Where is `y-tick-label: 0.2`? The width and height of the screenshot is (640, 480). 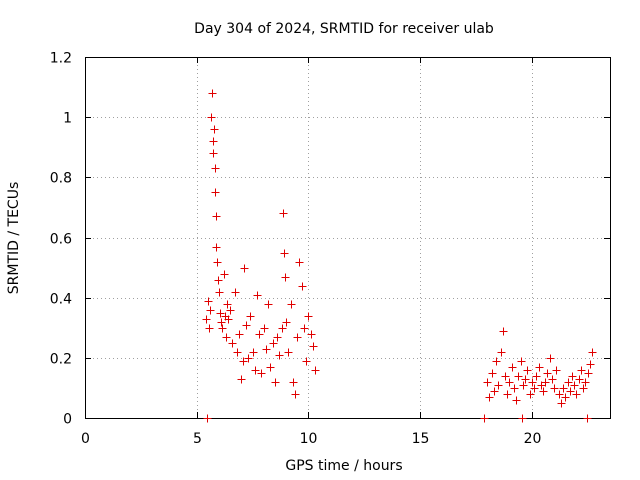 y-tick-label: 0.2 is located at coordinates (61, 360).